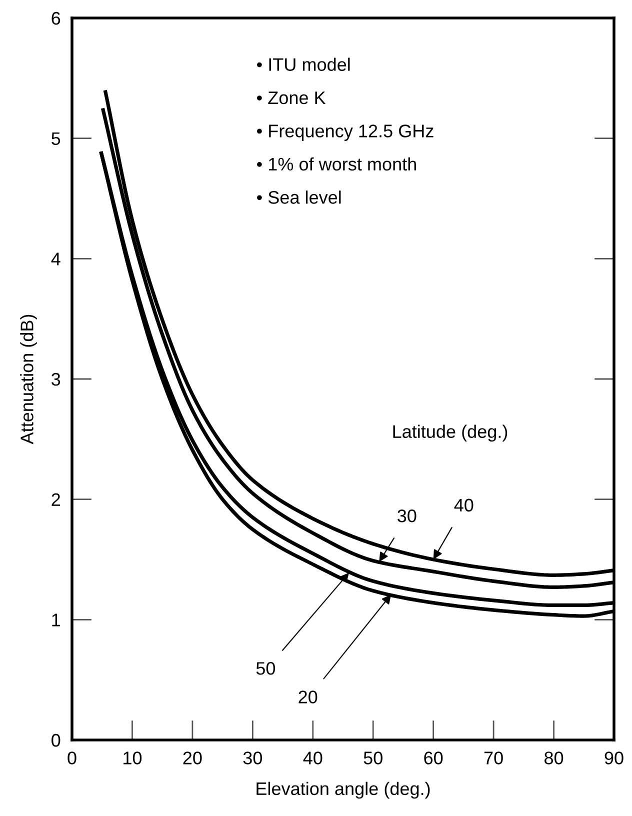 This screenshot has width=632, height=816. I want to click on annotation: 40, so click(464, 505).